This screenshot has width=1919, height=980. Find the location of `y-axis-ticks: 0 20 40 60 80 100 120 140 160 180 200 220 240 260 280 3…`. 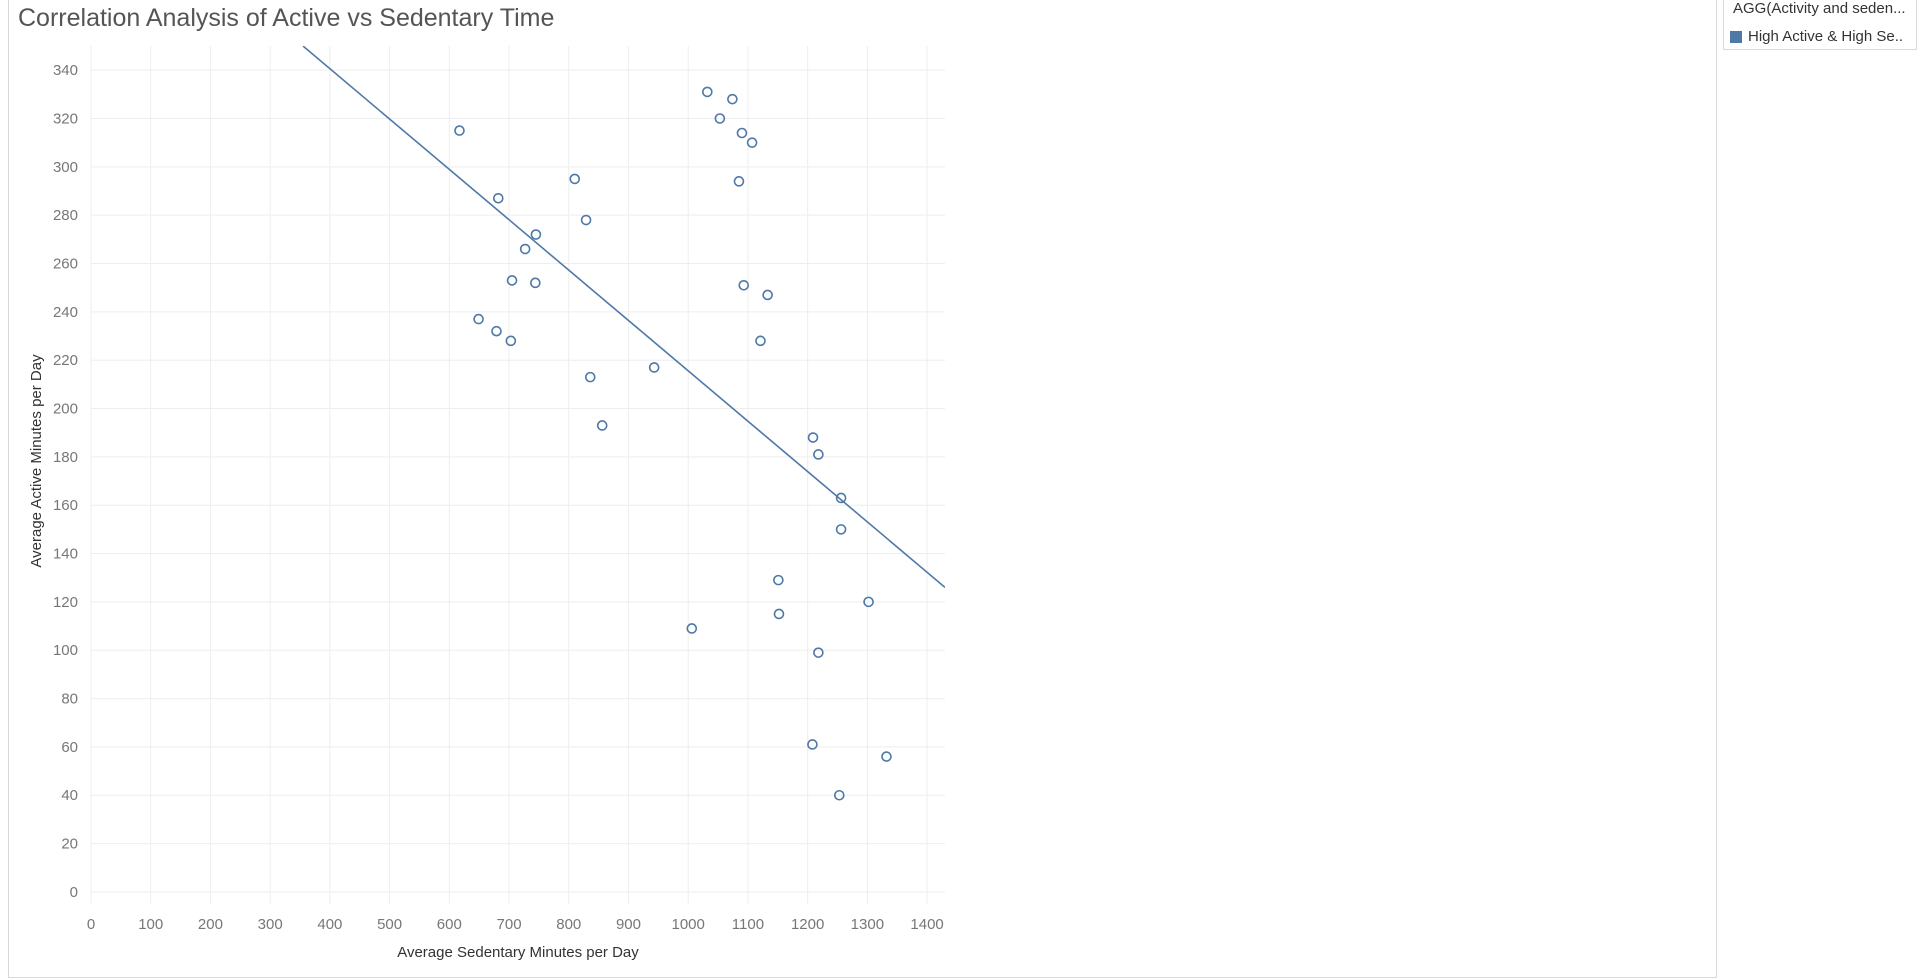

y-axis-ticks: 0 20 40 60 80 100 120 140 160 180 200 220 240 260 280 3… is located at coordinates (65, 481).